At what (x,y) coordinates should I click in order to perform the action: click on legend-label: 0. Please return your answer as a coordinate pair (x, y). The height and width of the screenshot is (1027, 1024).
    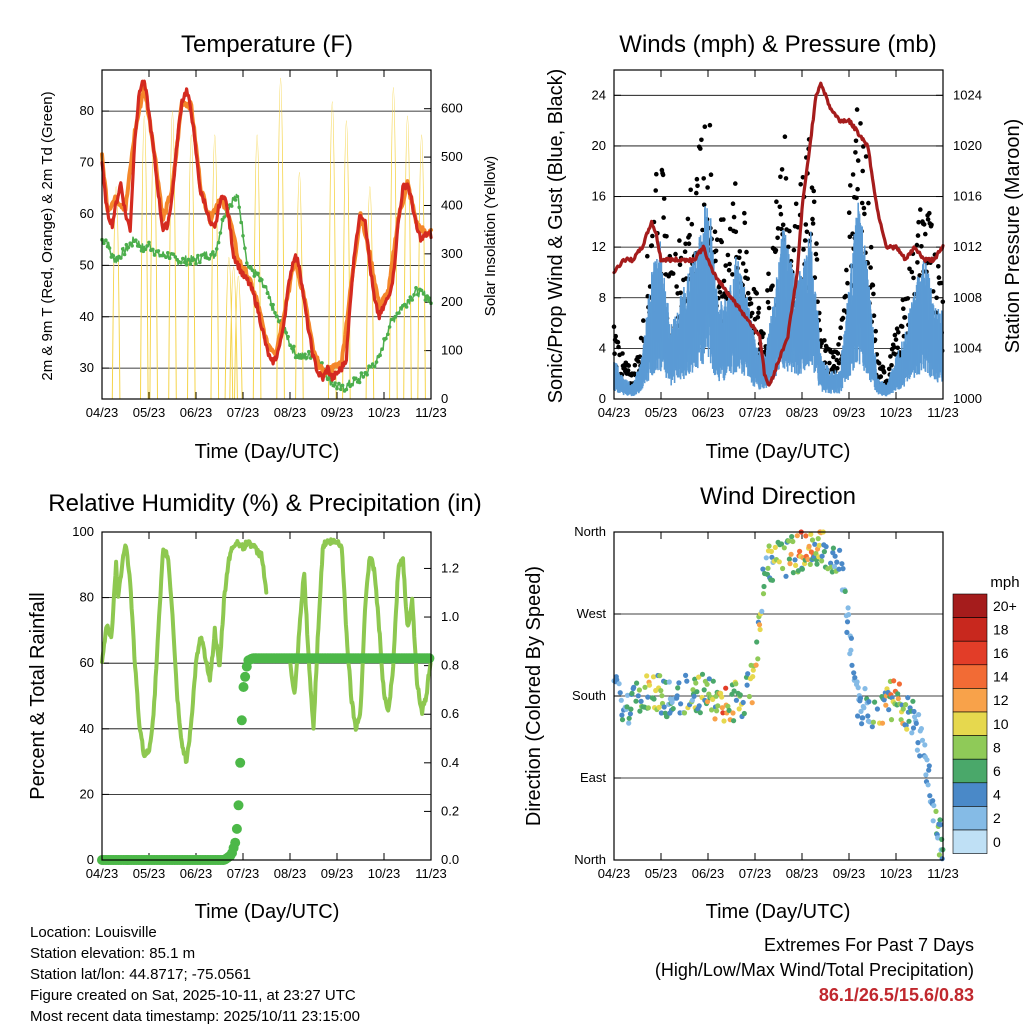
    Looking at the image, I should click on (997, 842).